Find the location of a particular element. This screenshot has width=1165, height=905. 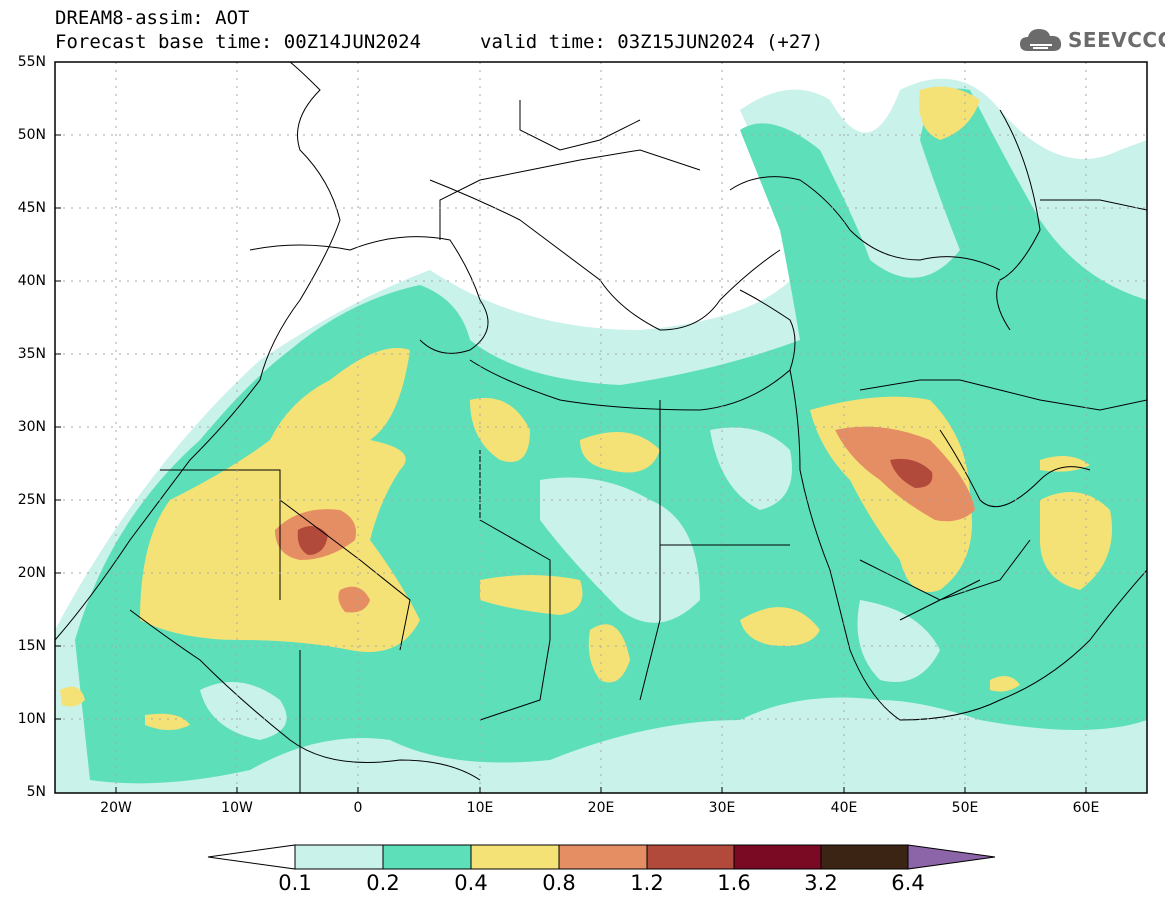

colorbar-min-arrow is located at coordinates (251, 857).